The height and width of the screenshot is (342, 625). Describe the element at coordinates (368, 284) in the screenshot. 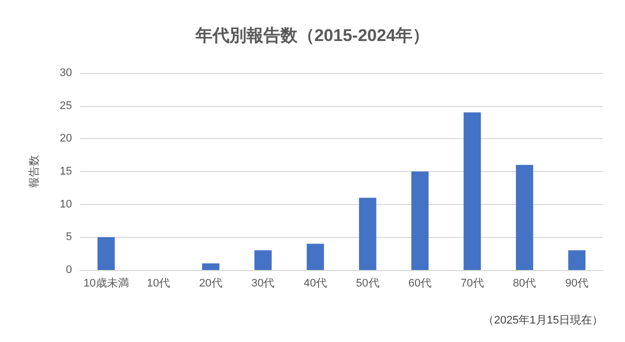

I see `x-tick-label: 50代` at that location.